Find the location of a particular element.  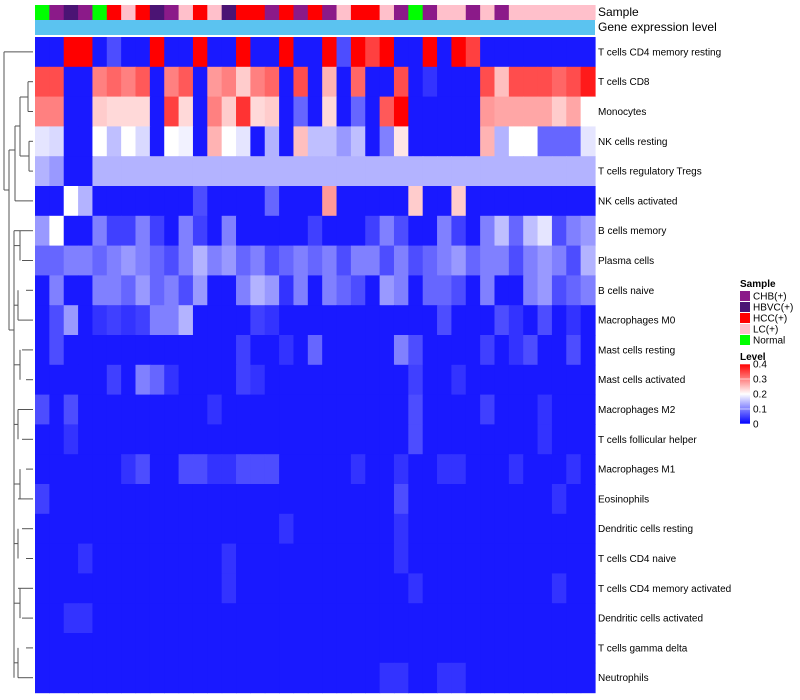

legend-sample-label: Normal is located at coordinates (769, 341).